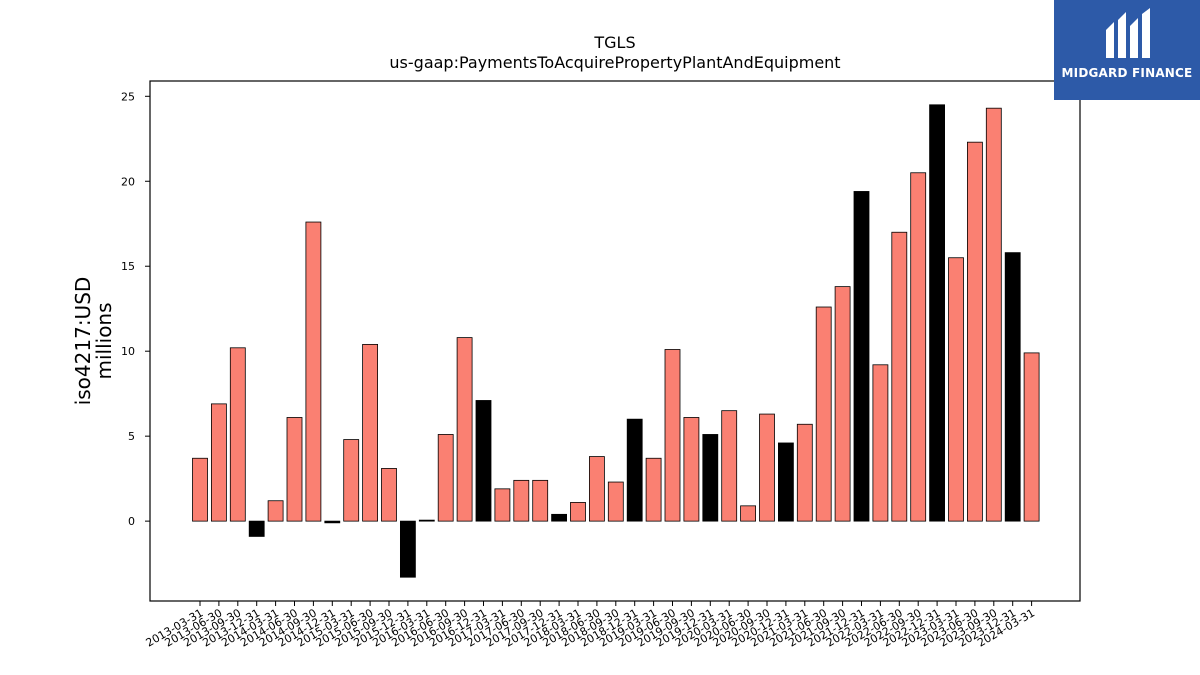 This screenshot has width=1200, height=675. I want to click on y-tick-label-15: 15, so click(128, 266).